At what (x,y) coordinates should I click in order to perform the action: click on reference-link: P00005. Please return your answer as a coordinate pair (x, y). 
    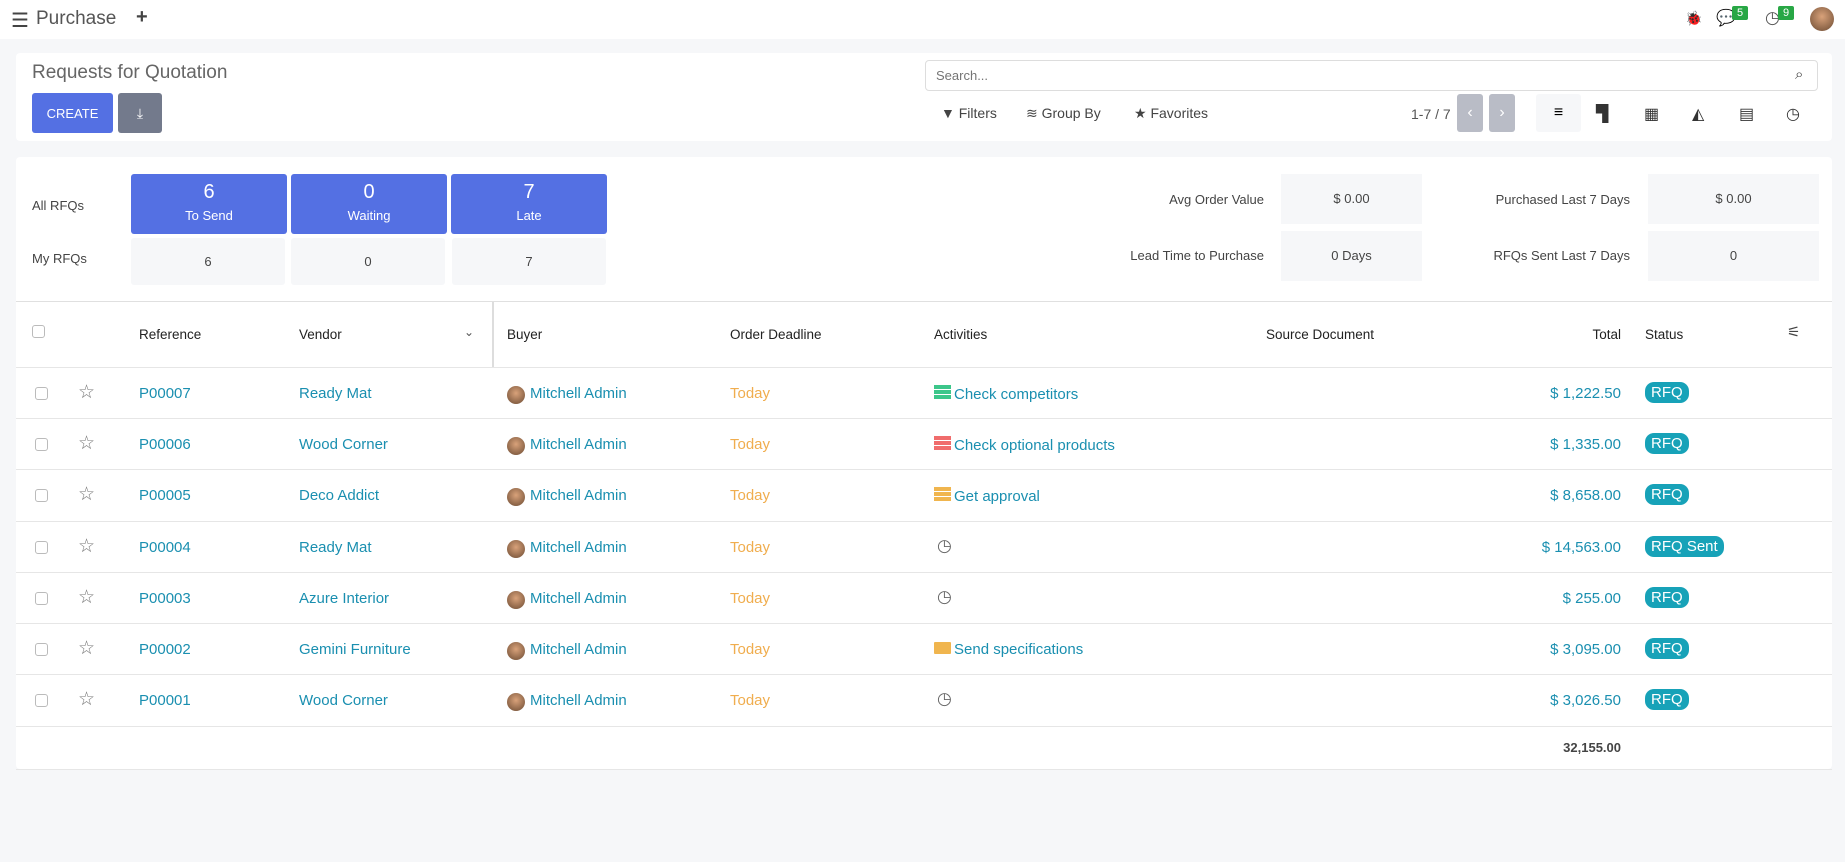
    Looking at the image, I should click on (165, 496).